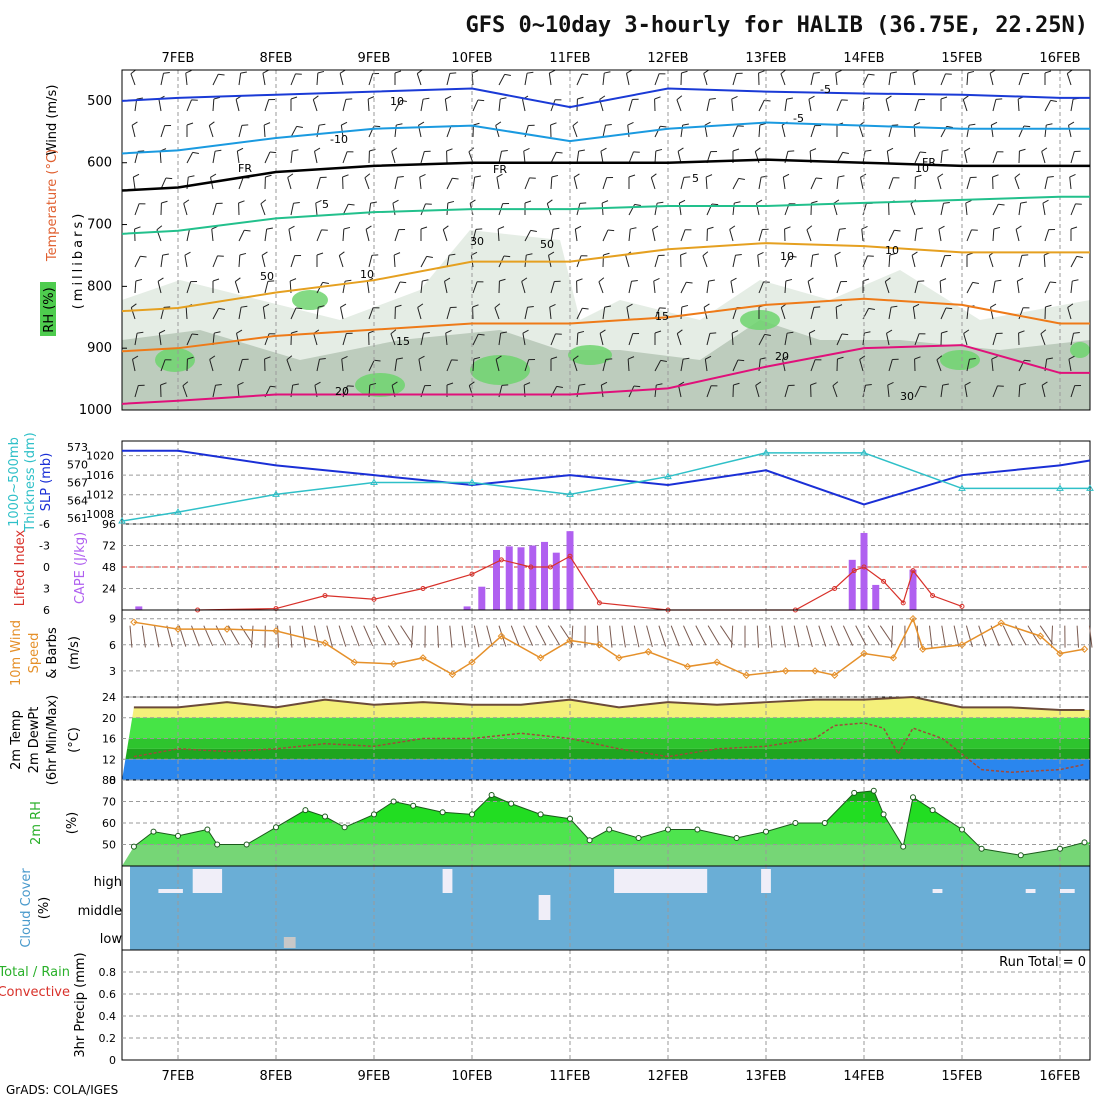  Describe the element at coordinates (785, 671) in the screenshot. I see `wind-marker` at that location.